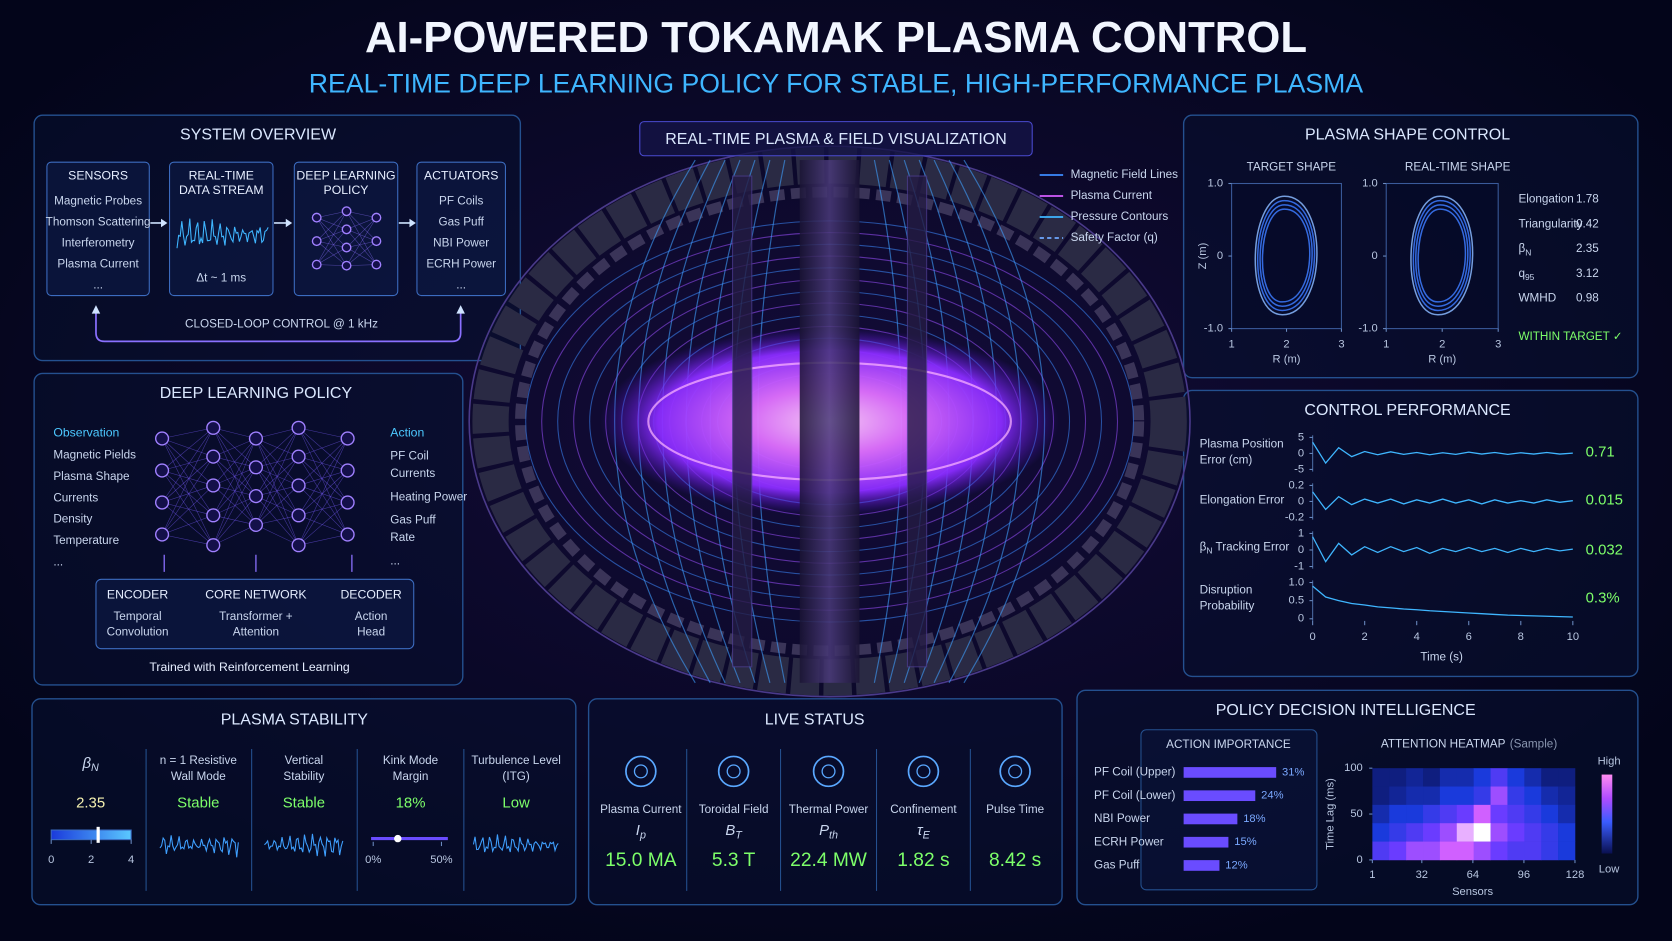 The width and height of the screenshot is (1672, 941). What do you see at coordinates (278, 327) in the screenshot?
I see `loop-line` at bounding box center [278, 327].